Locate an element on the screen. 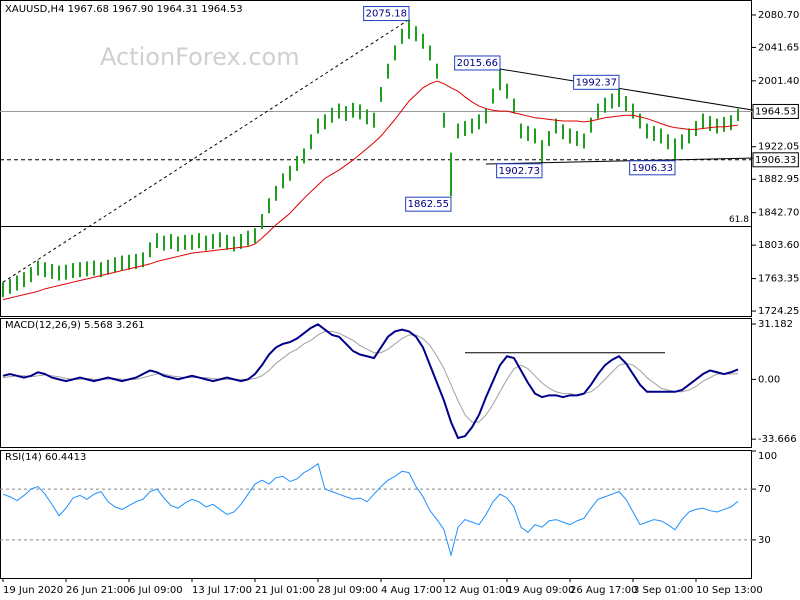 The width and height of the screenshot is (800, 600). horizontal-line-label: 1906.33 is located at coordinates (775, 160).